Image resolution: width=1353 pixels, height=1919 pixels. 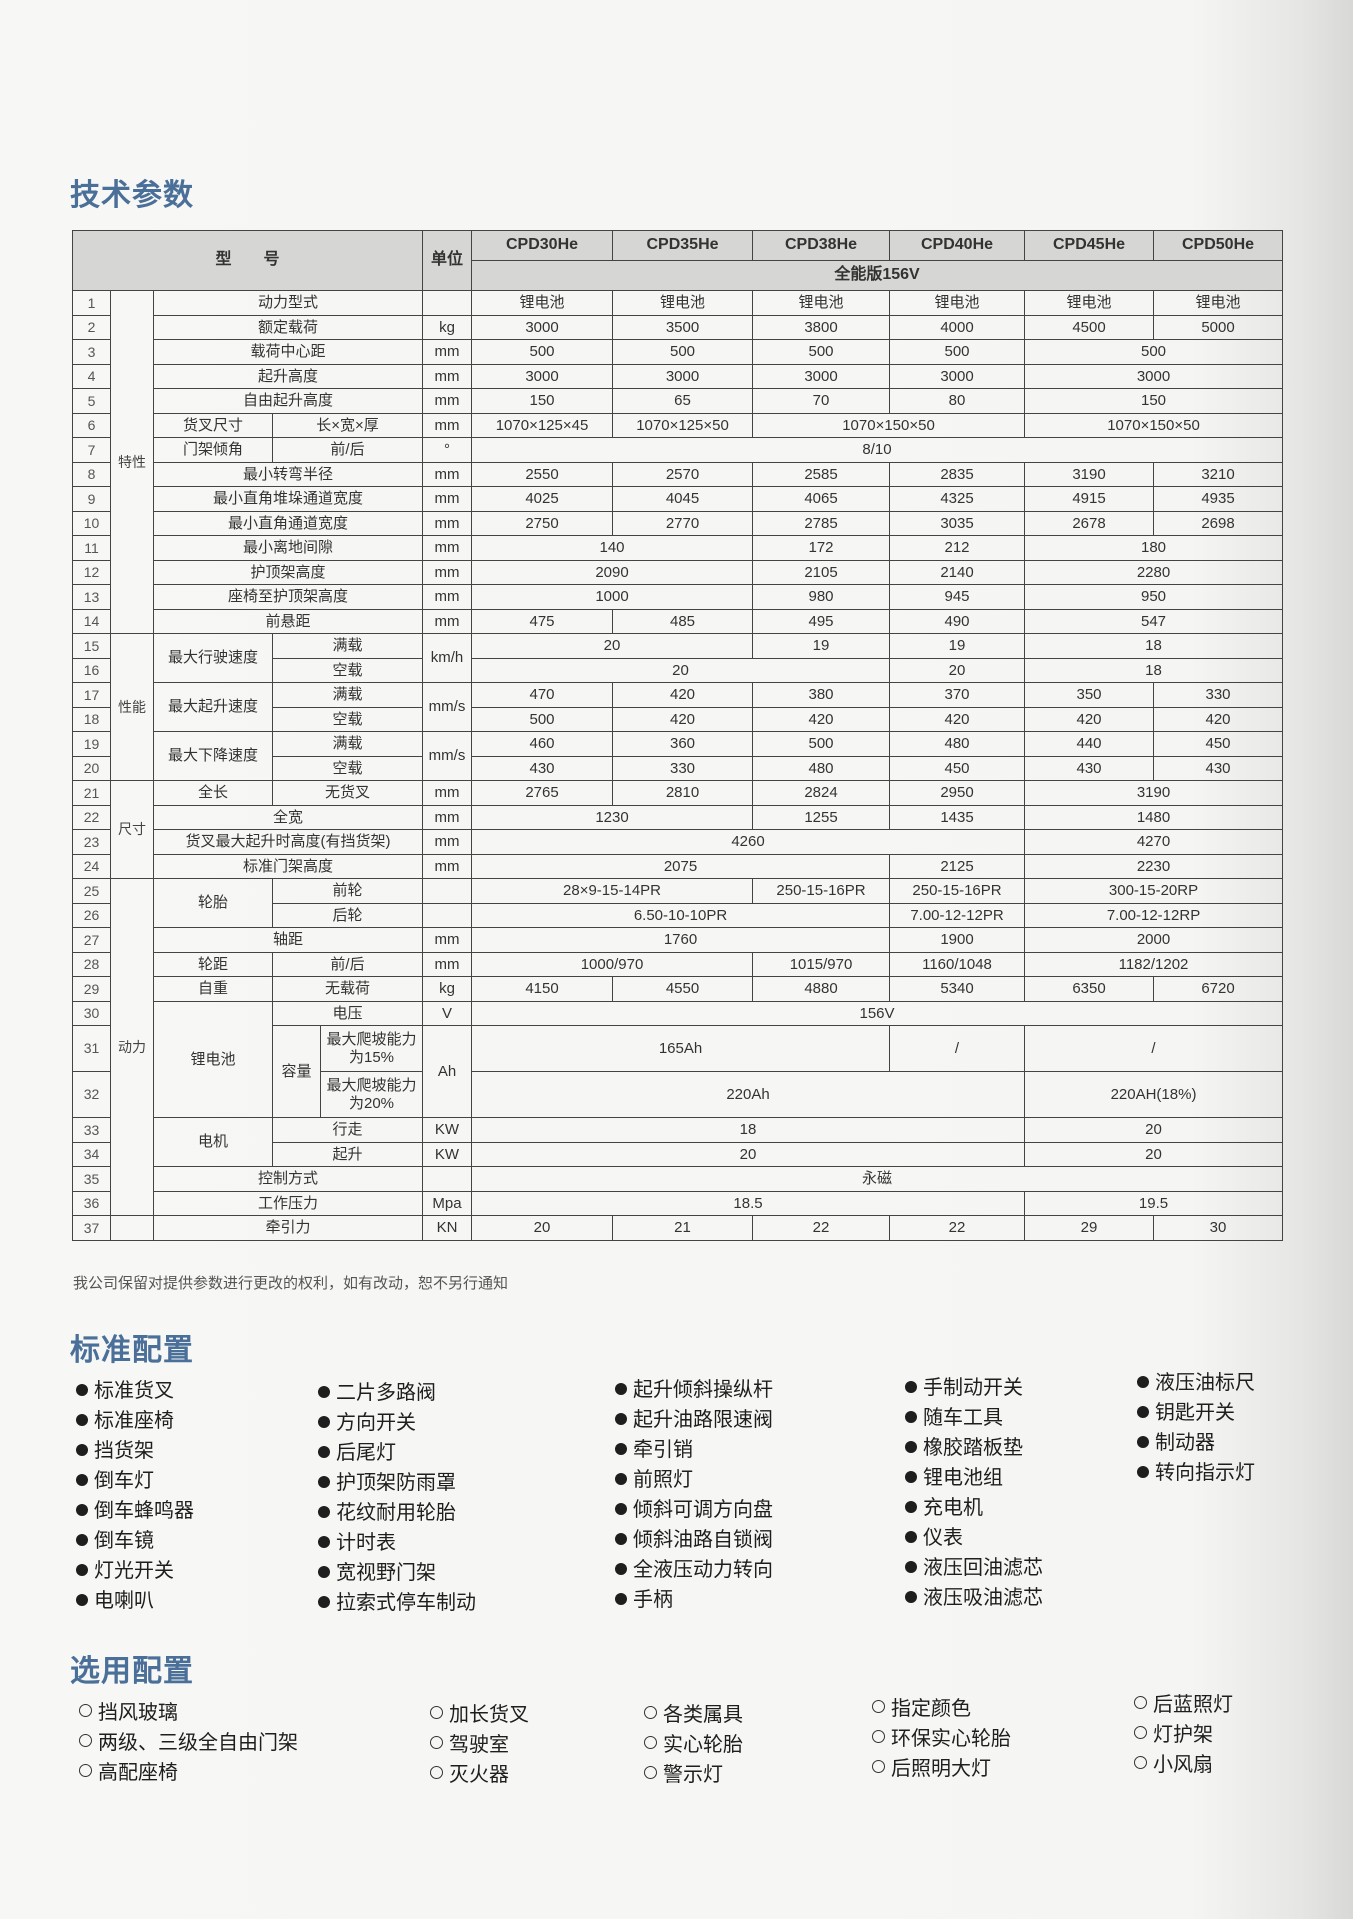 What do you see at coordinates (371, 1048) in the screenshot?
I see `parameter-label: 最大爬坡能力为15%` at bounding box center [371, 1048].